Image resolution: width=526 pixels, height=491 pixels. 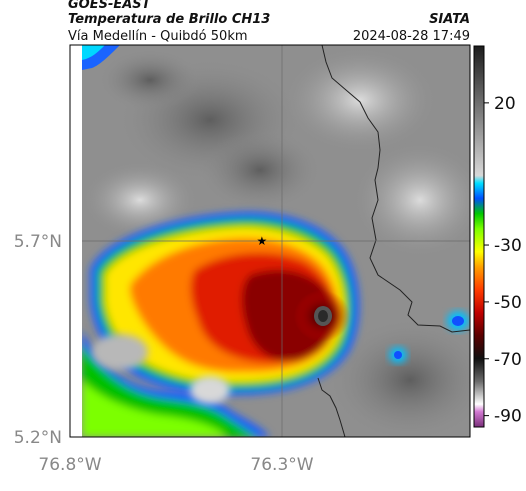 What do you see at coordinates (109, 6) in the screenshot?
I see `satellite-label: GOES-EAST` at bounding box center [109, 6].